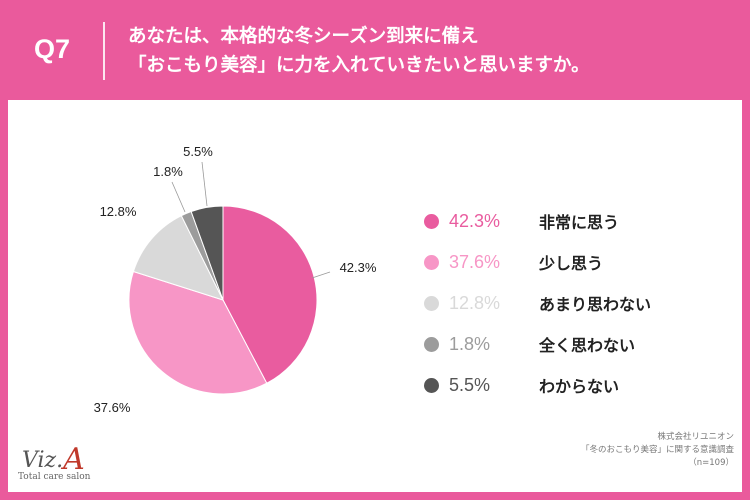 The width and height of the screenshot is (750, 500). Describe the element at coordinates (711, 463) in the screenshot. I see `source-sample: （n=109）` at that location.